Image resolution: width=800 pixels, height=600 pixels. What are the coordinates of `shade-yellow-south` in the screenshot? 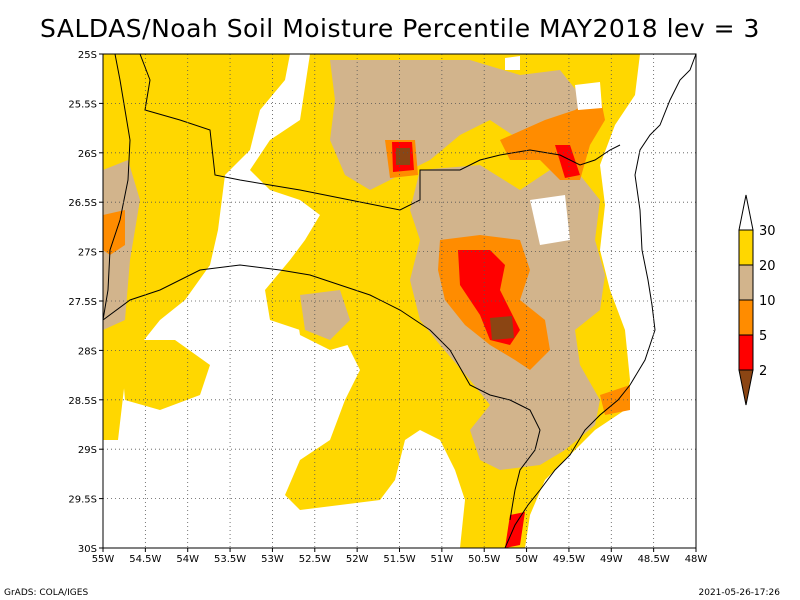 It's located at (165, 375).